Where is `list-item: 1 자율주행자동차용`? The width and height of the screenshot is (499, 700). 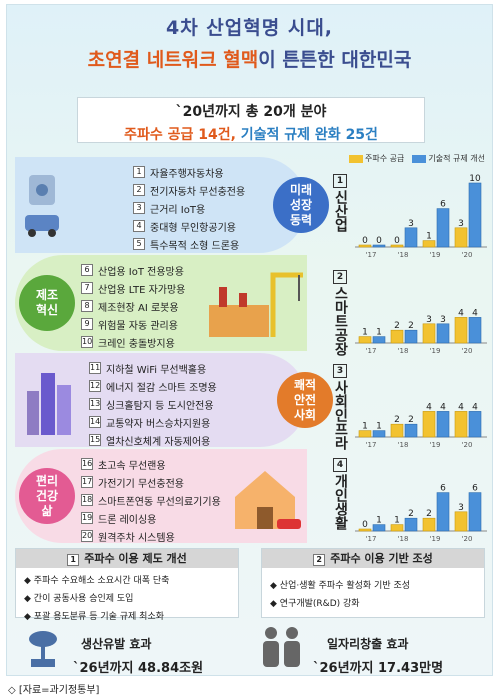
list-item: 1 자율주행자동차용 is located at coordinates (189, 172).